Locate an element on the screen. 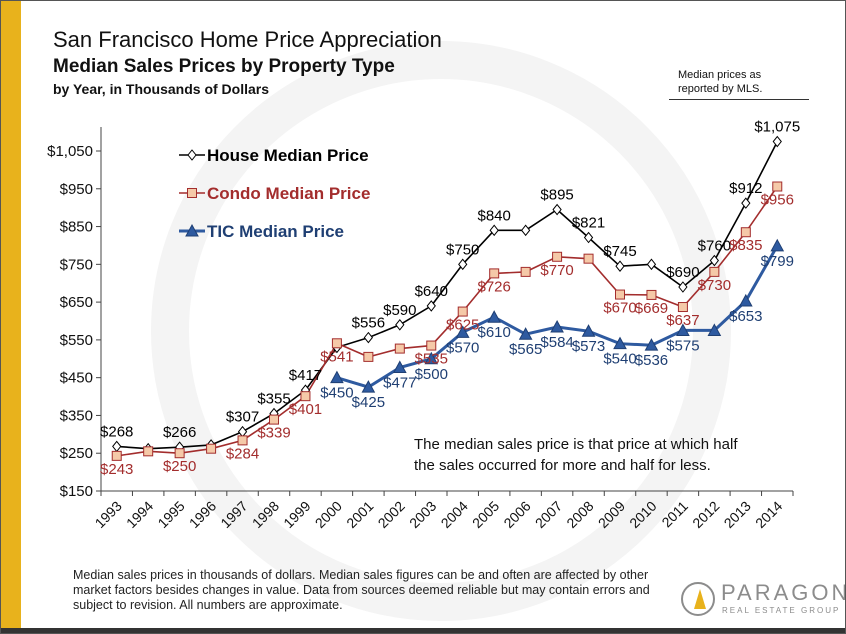 The width and height of the screenshot is (846, 634). logo-wordmark: PARAGON is located at coordinates (783, 592).